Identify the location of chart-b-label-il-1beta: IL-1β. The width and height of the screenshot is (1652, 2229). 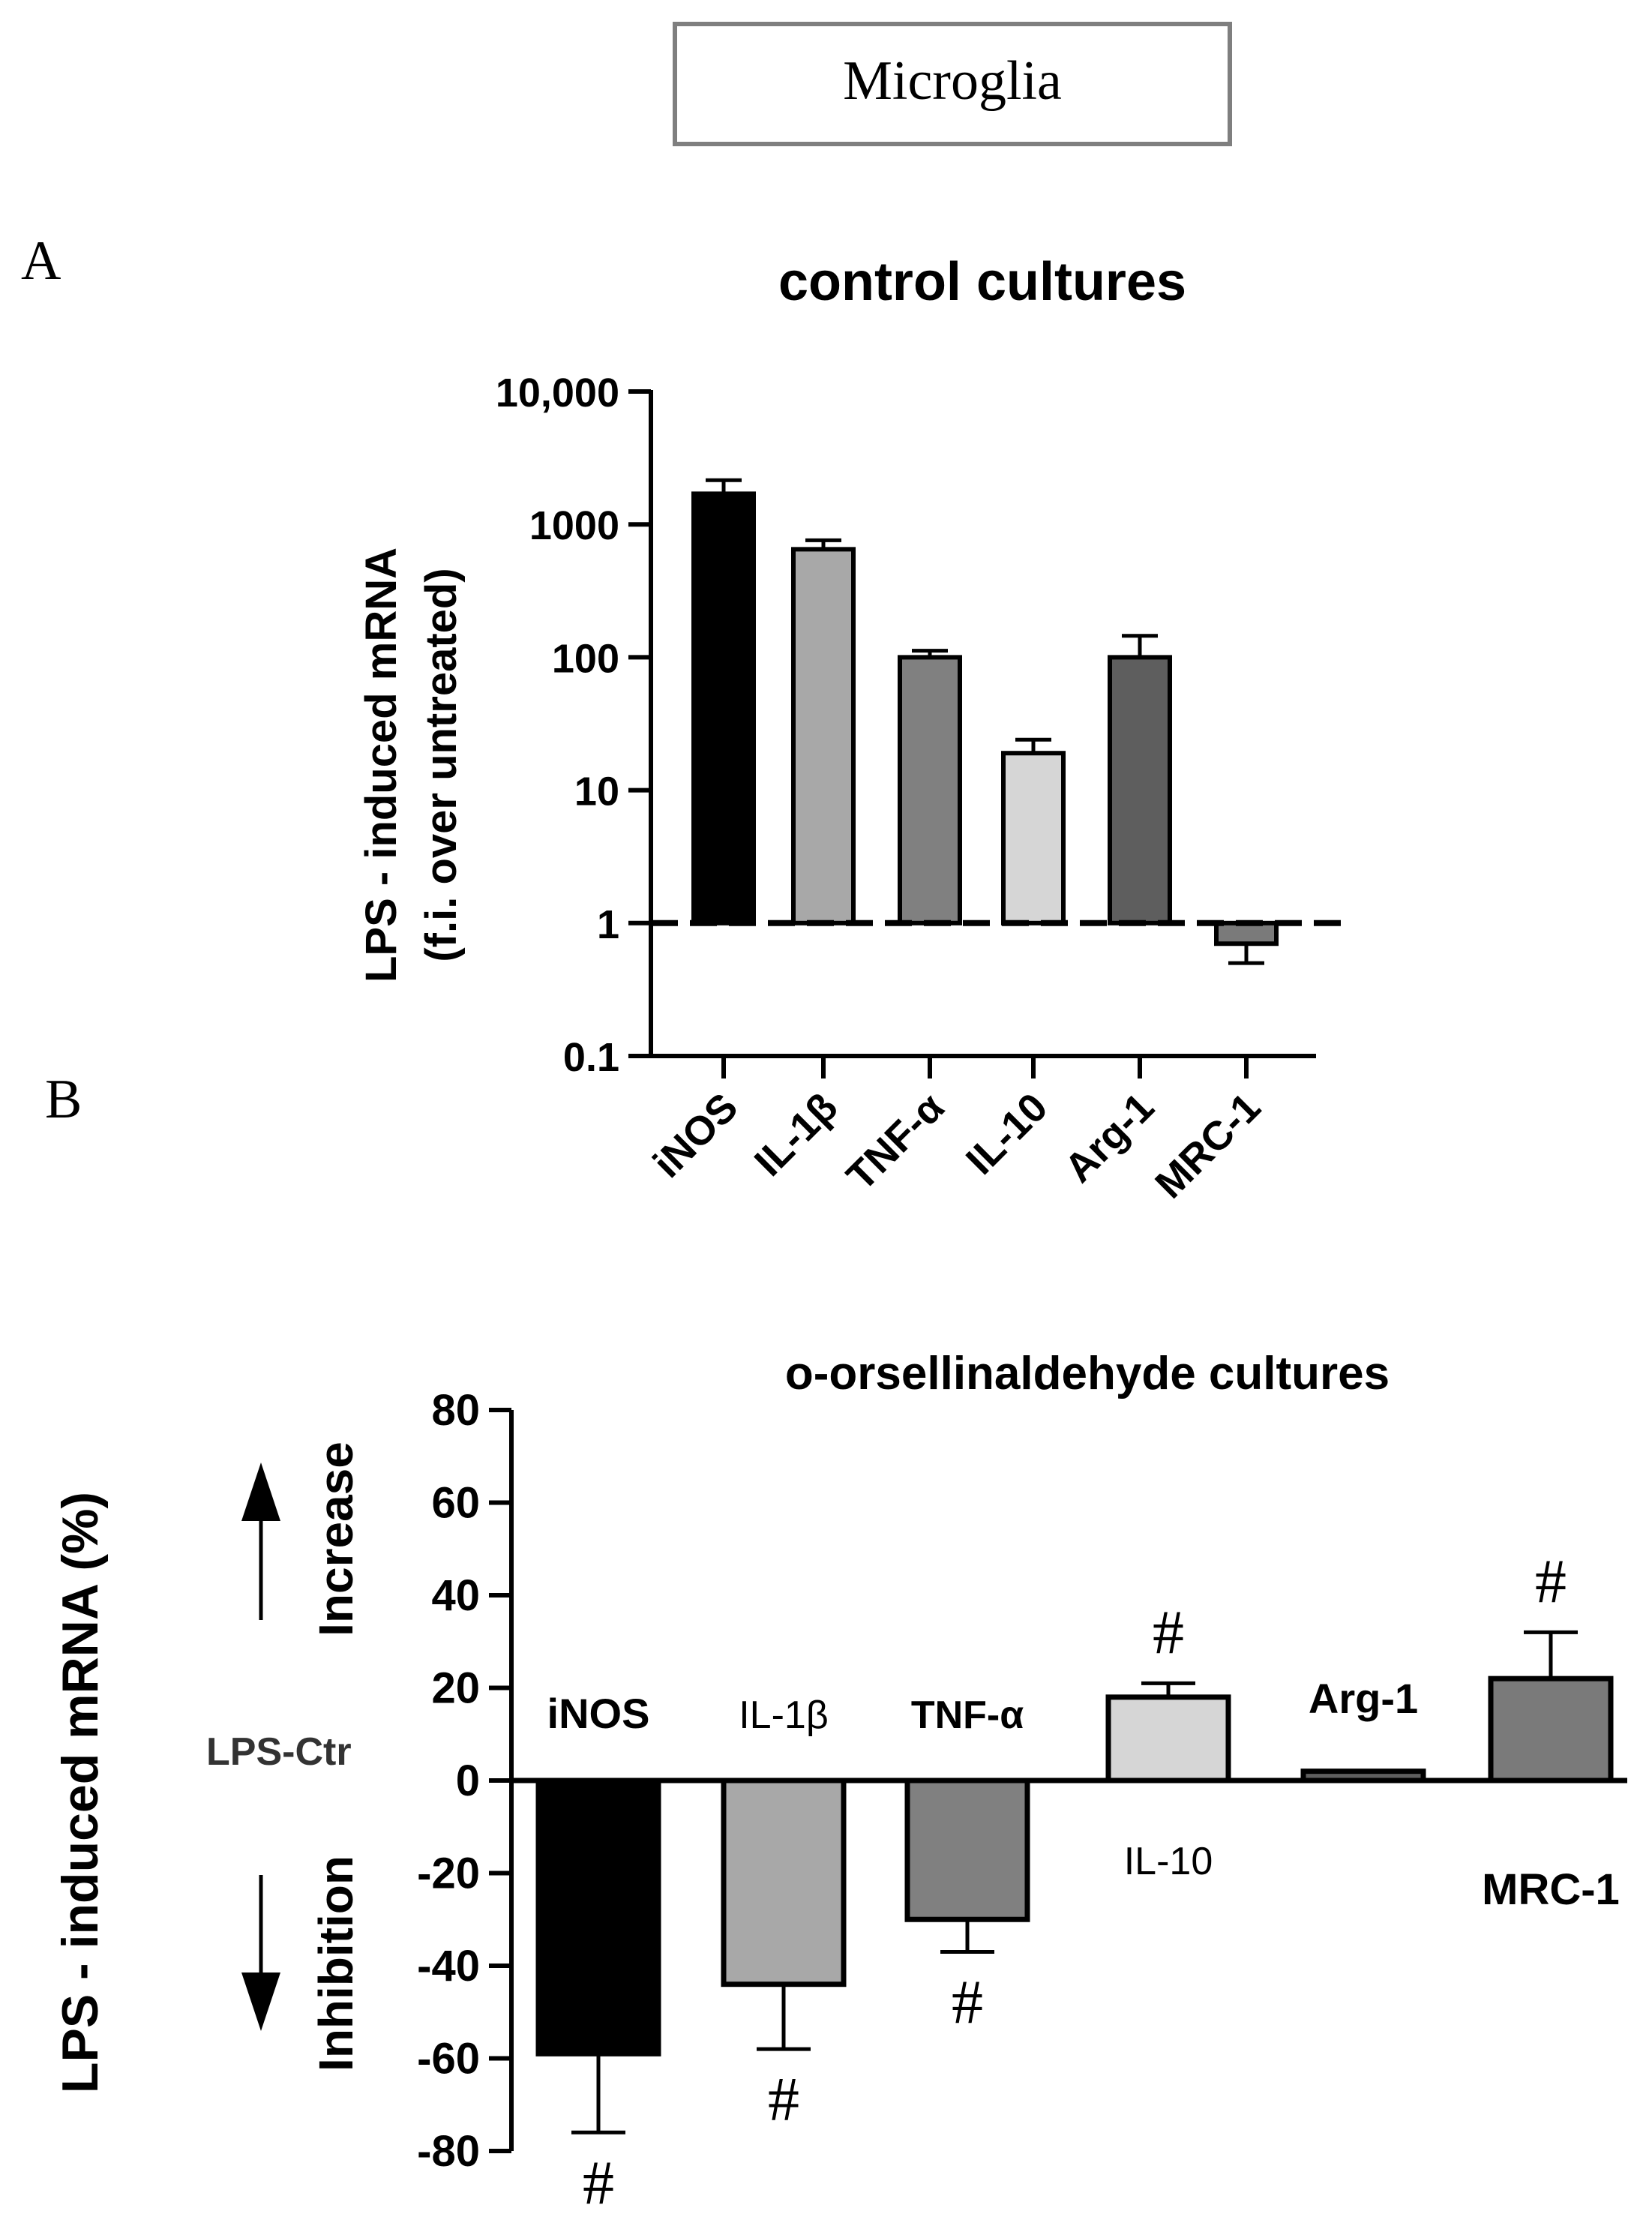
(784, 1715).